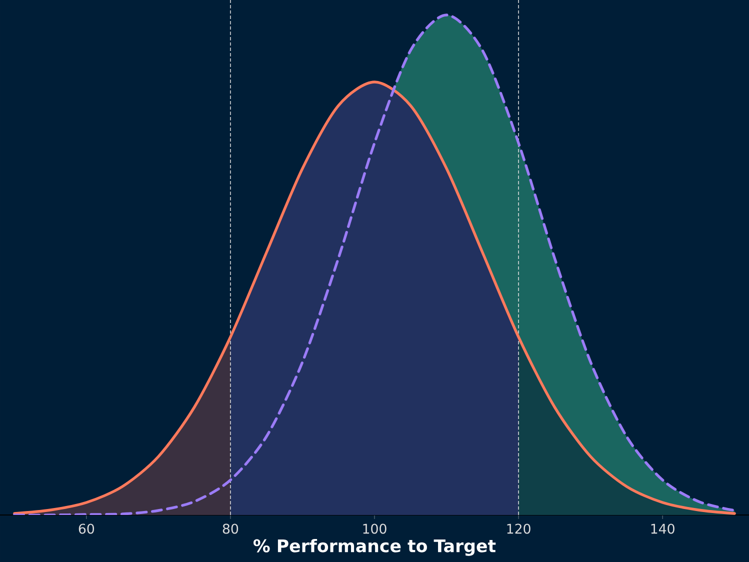 This screenshot has height=562, width=749. What do you see at coordinates (518, 529) in the screenshot?
I see `x-tick-label: 120` at bounding box center [518, 529].